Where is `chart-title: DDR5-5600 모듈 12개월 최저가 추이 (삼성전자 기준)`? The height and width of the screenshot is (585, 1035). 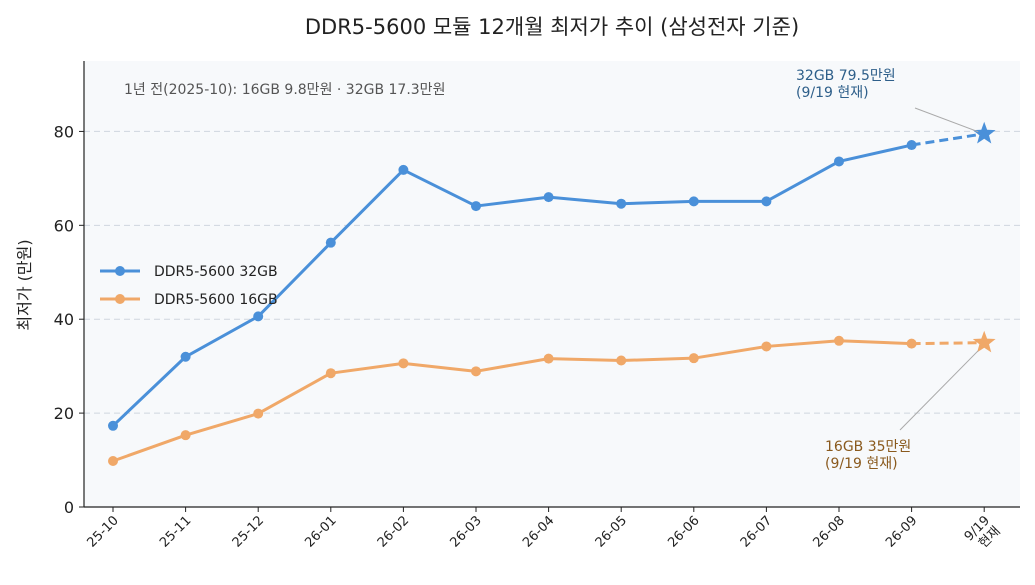
chart-title: DDR5-5600 모듈 12개월 최저가 추이 (삼성전자 기준) is located at coordinates (552, 27).